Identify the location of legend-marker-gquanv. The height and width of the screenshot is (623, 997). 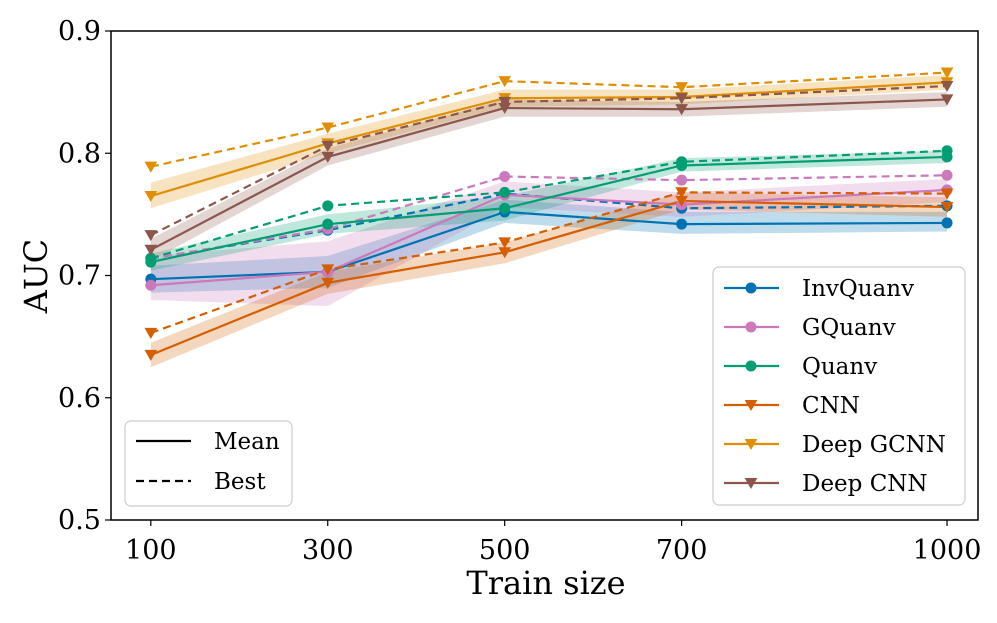
(751, 327).